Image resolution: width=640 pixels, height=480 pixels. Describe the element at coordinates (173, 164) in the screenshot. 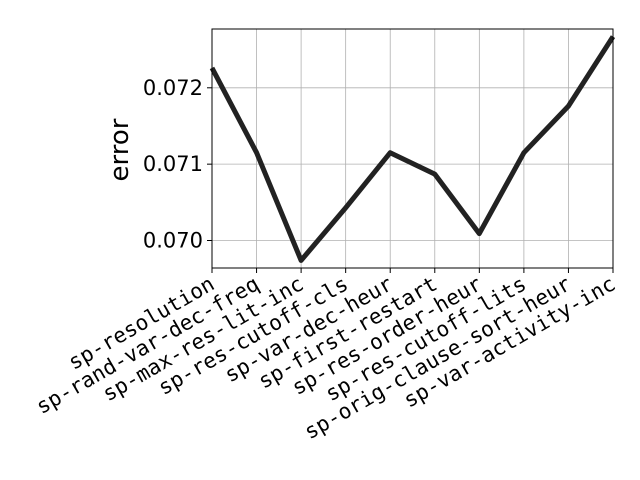

I see `y-tick-label: 0.071` at that location.